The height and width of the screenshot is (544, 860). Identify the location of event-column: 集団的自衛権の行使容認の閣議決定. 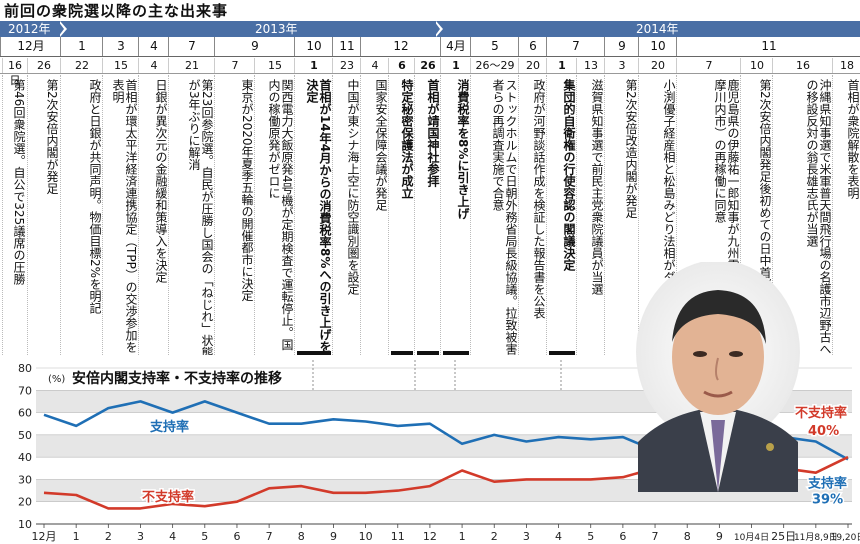
(561, 215).